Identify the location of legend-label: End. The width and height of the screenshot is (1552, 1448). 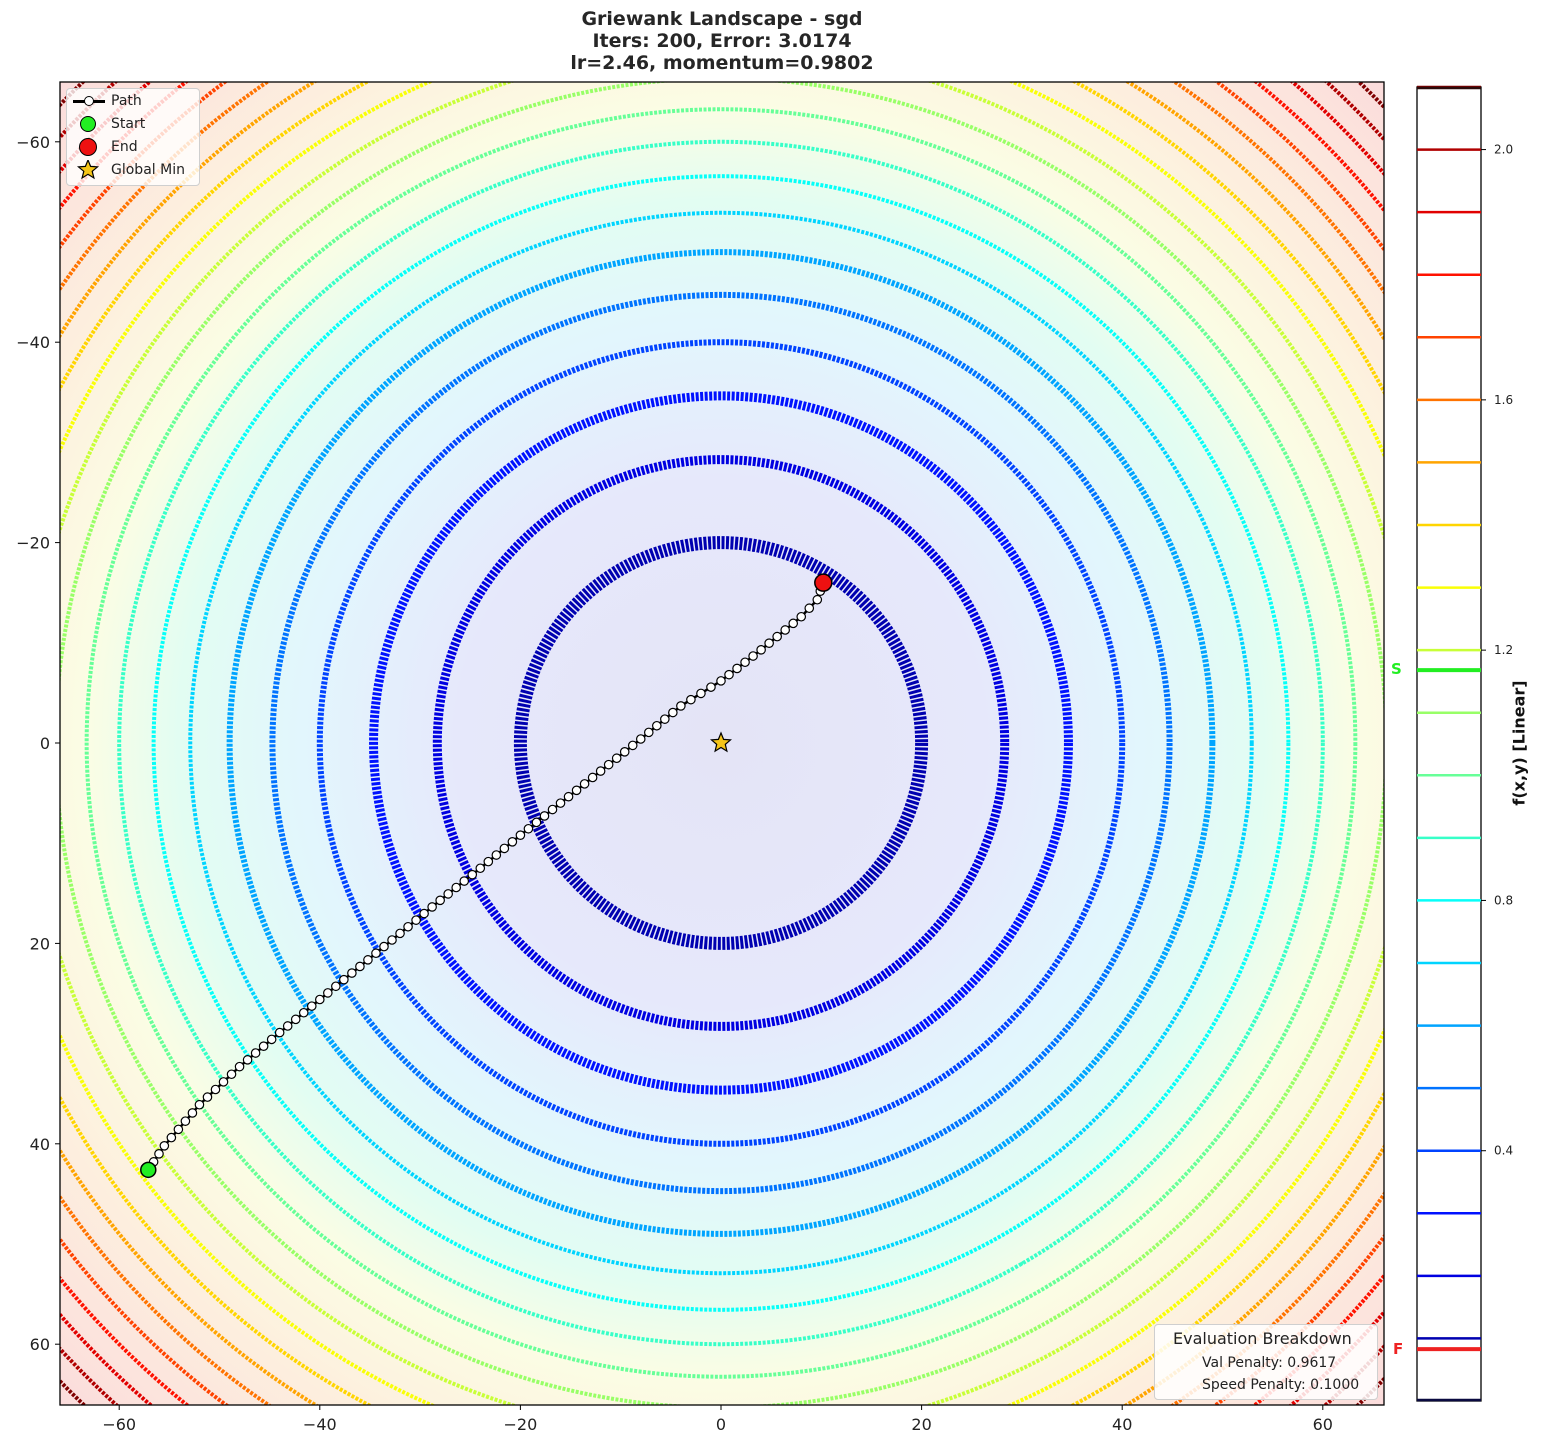
(124, 147).